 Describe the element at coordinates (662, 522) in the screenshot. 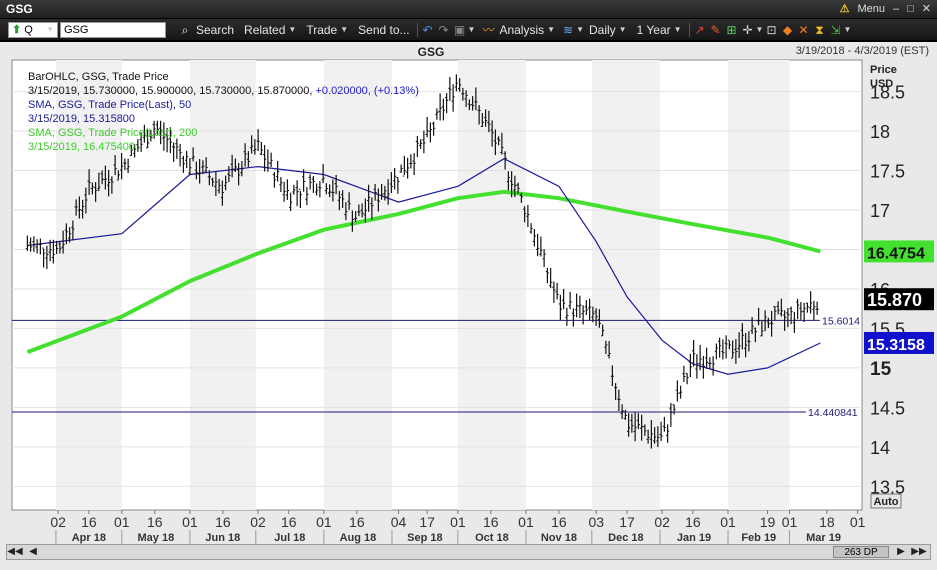

I see `x-tick-label: 02` at that location.